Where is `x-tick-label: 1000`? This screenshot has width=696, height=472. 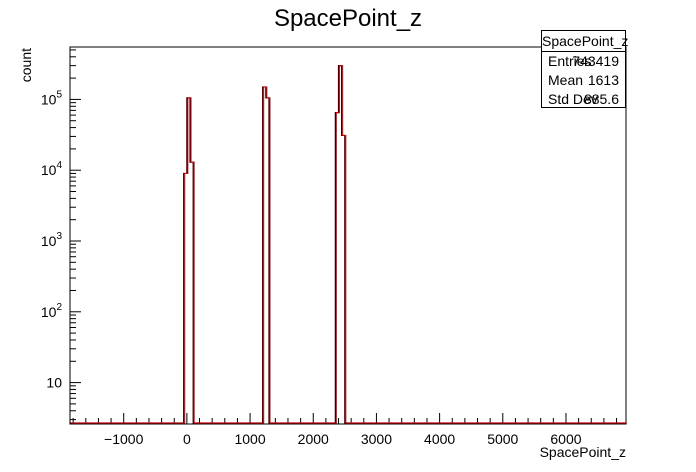
x-tick-label: 1000 is located at coordinates (249, 439).